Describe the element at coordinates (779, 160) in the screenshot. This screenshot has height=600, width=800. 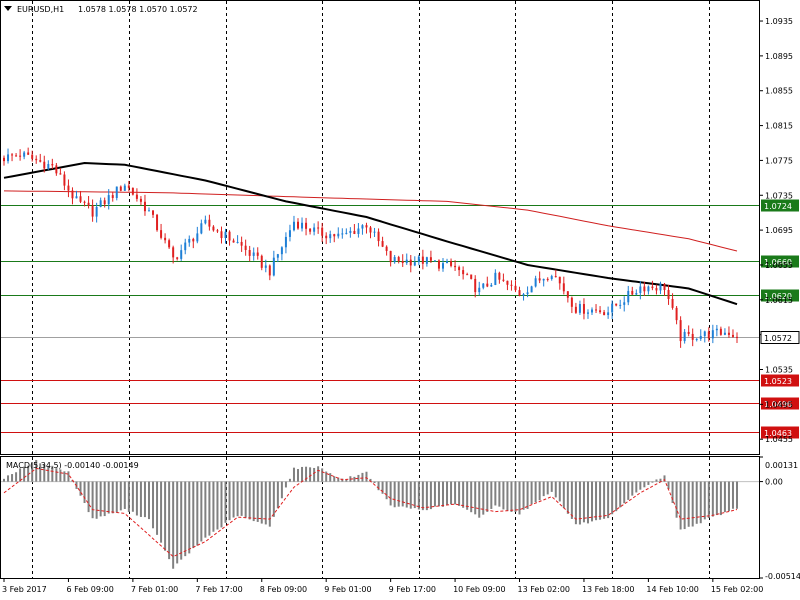
I see `price-tick-4: 1.0775` at that location.